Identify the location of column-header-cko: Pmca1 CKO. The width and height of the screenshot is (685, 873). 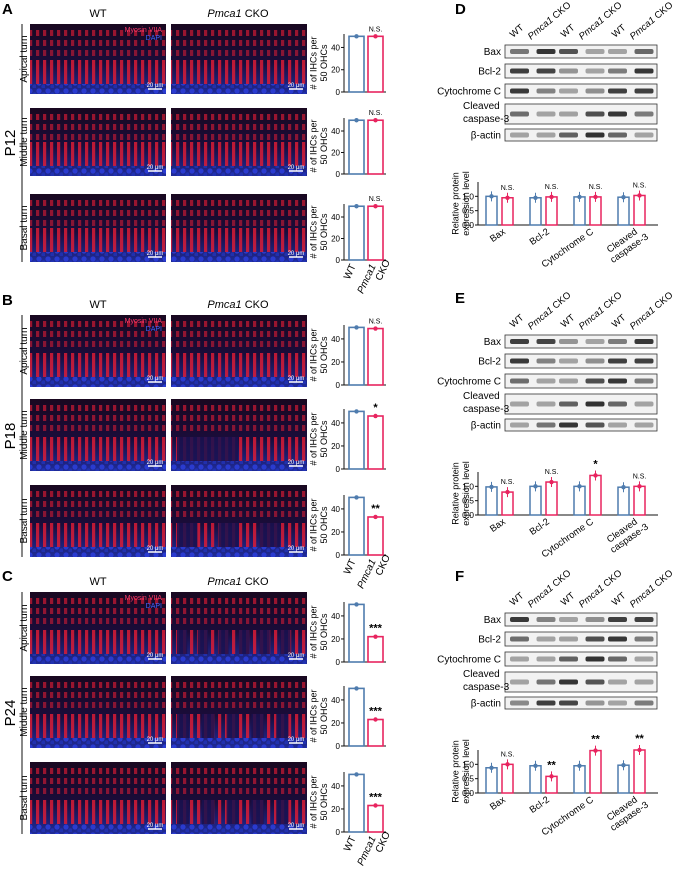
(238, 305).